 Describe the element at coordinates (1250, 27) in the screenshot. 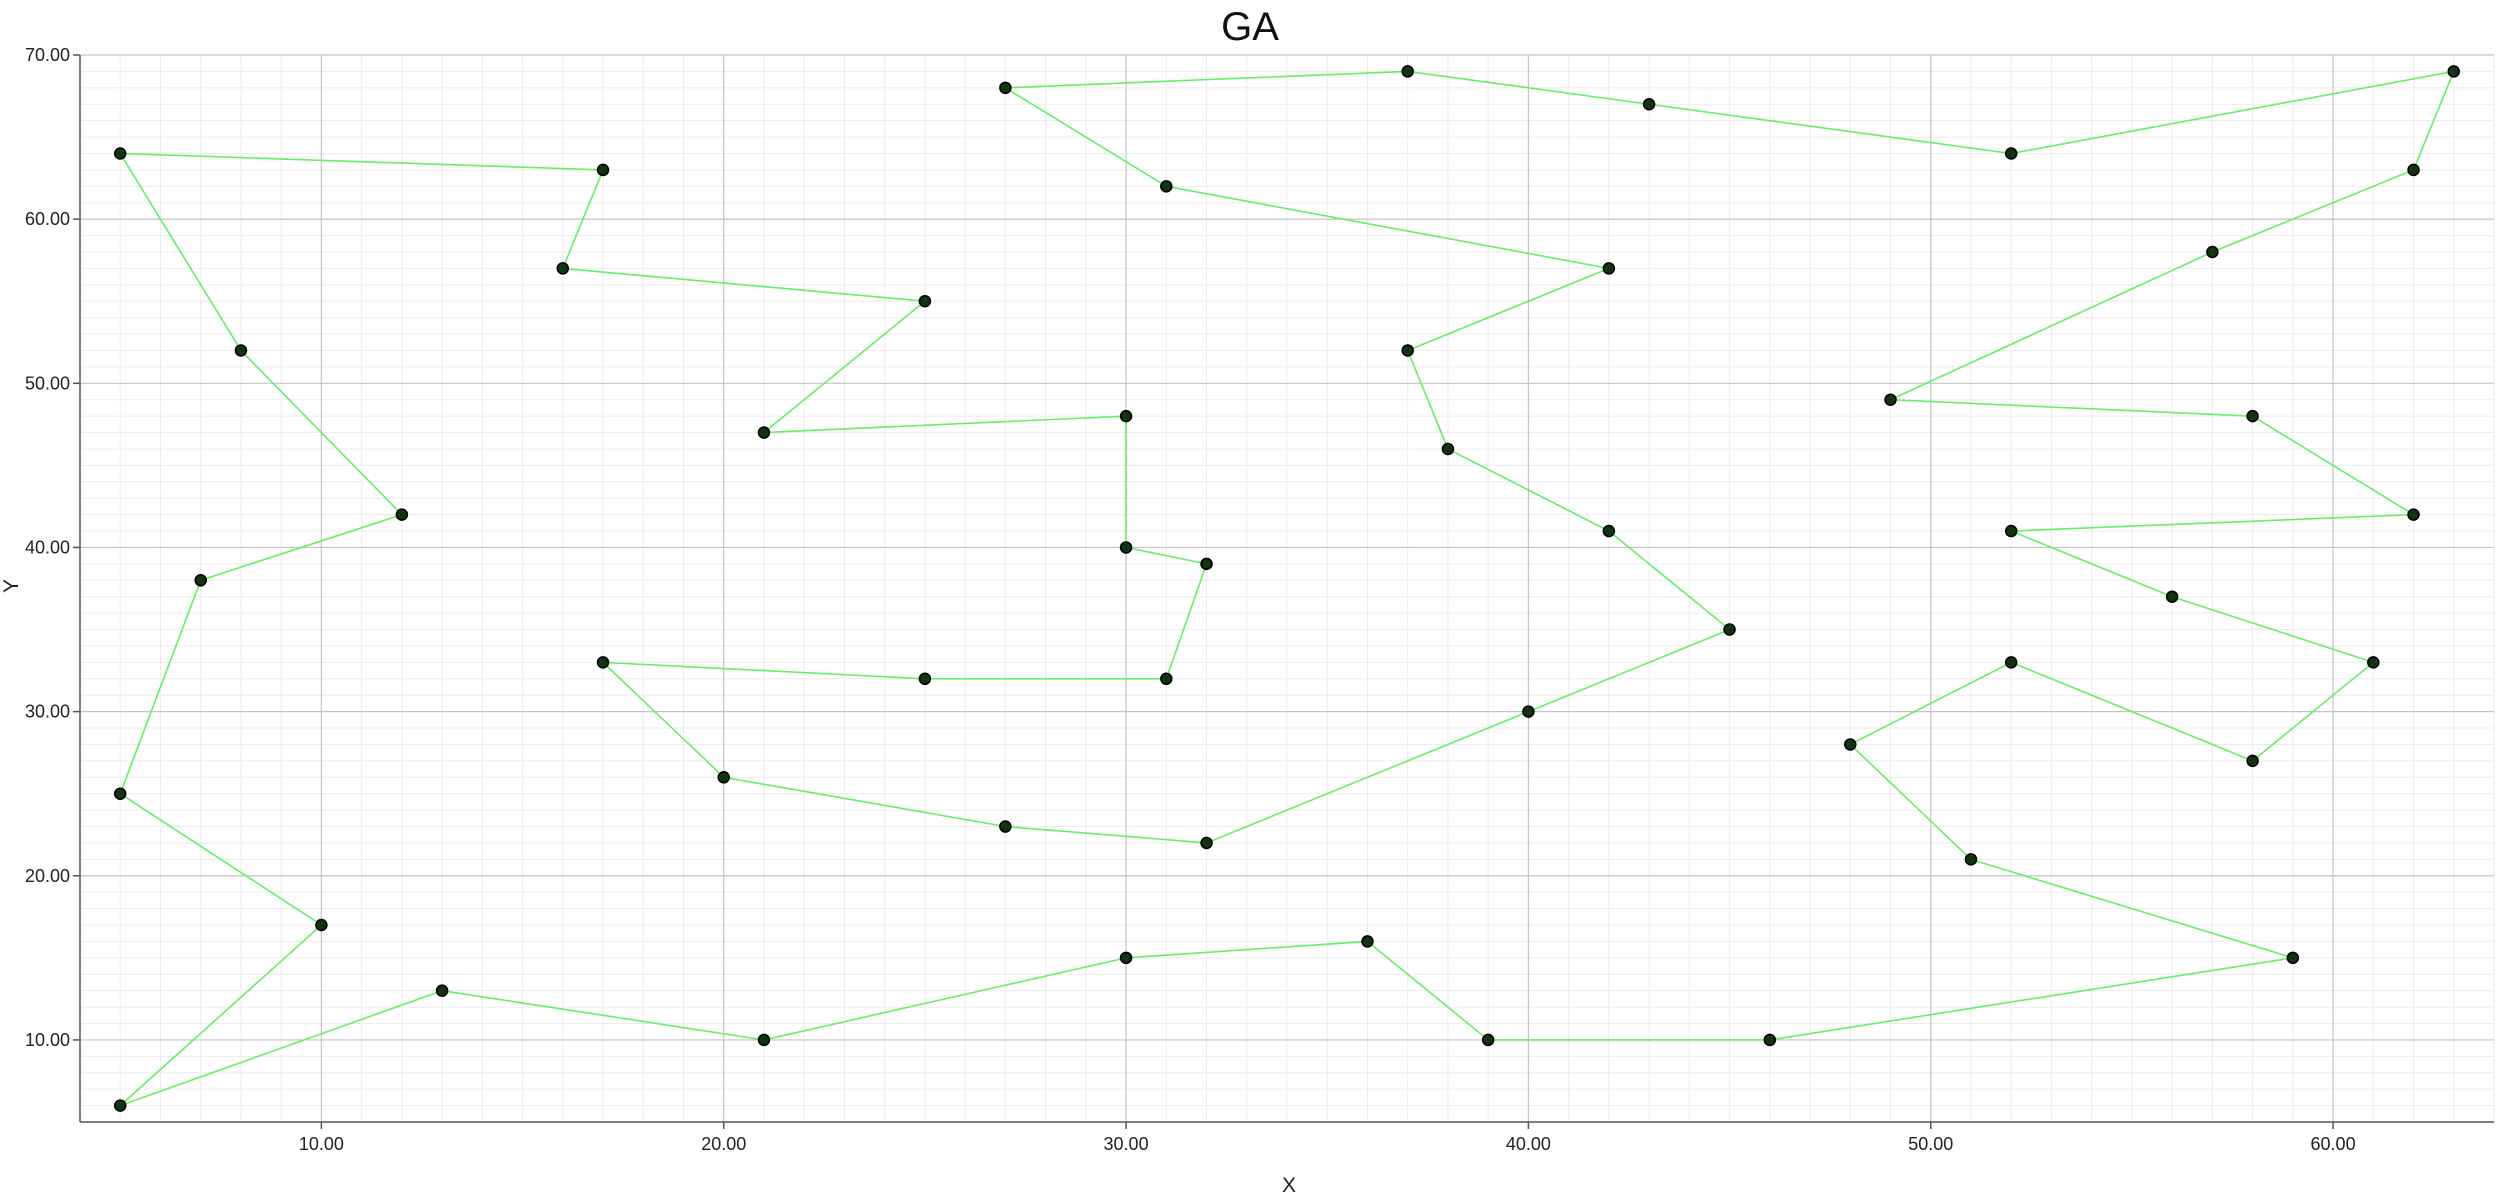

I see `chart-title: GA` at that location.